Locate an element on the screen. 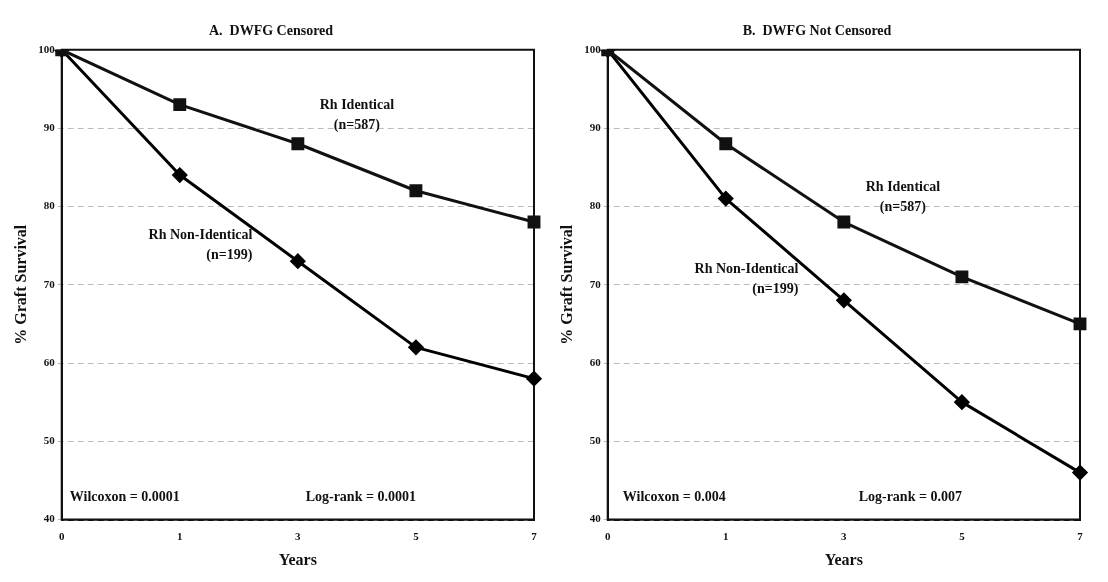 Image resolution: width=1108 pixels, height=582 pixels. annotation: Log-rank = 0.0001 is located at coordinates (360, 497).